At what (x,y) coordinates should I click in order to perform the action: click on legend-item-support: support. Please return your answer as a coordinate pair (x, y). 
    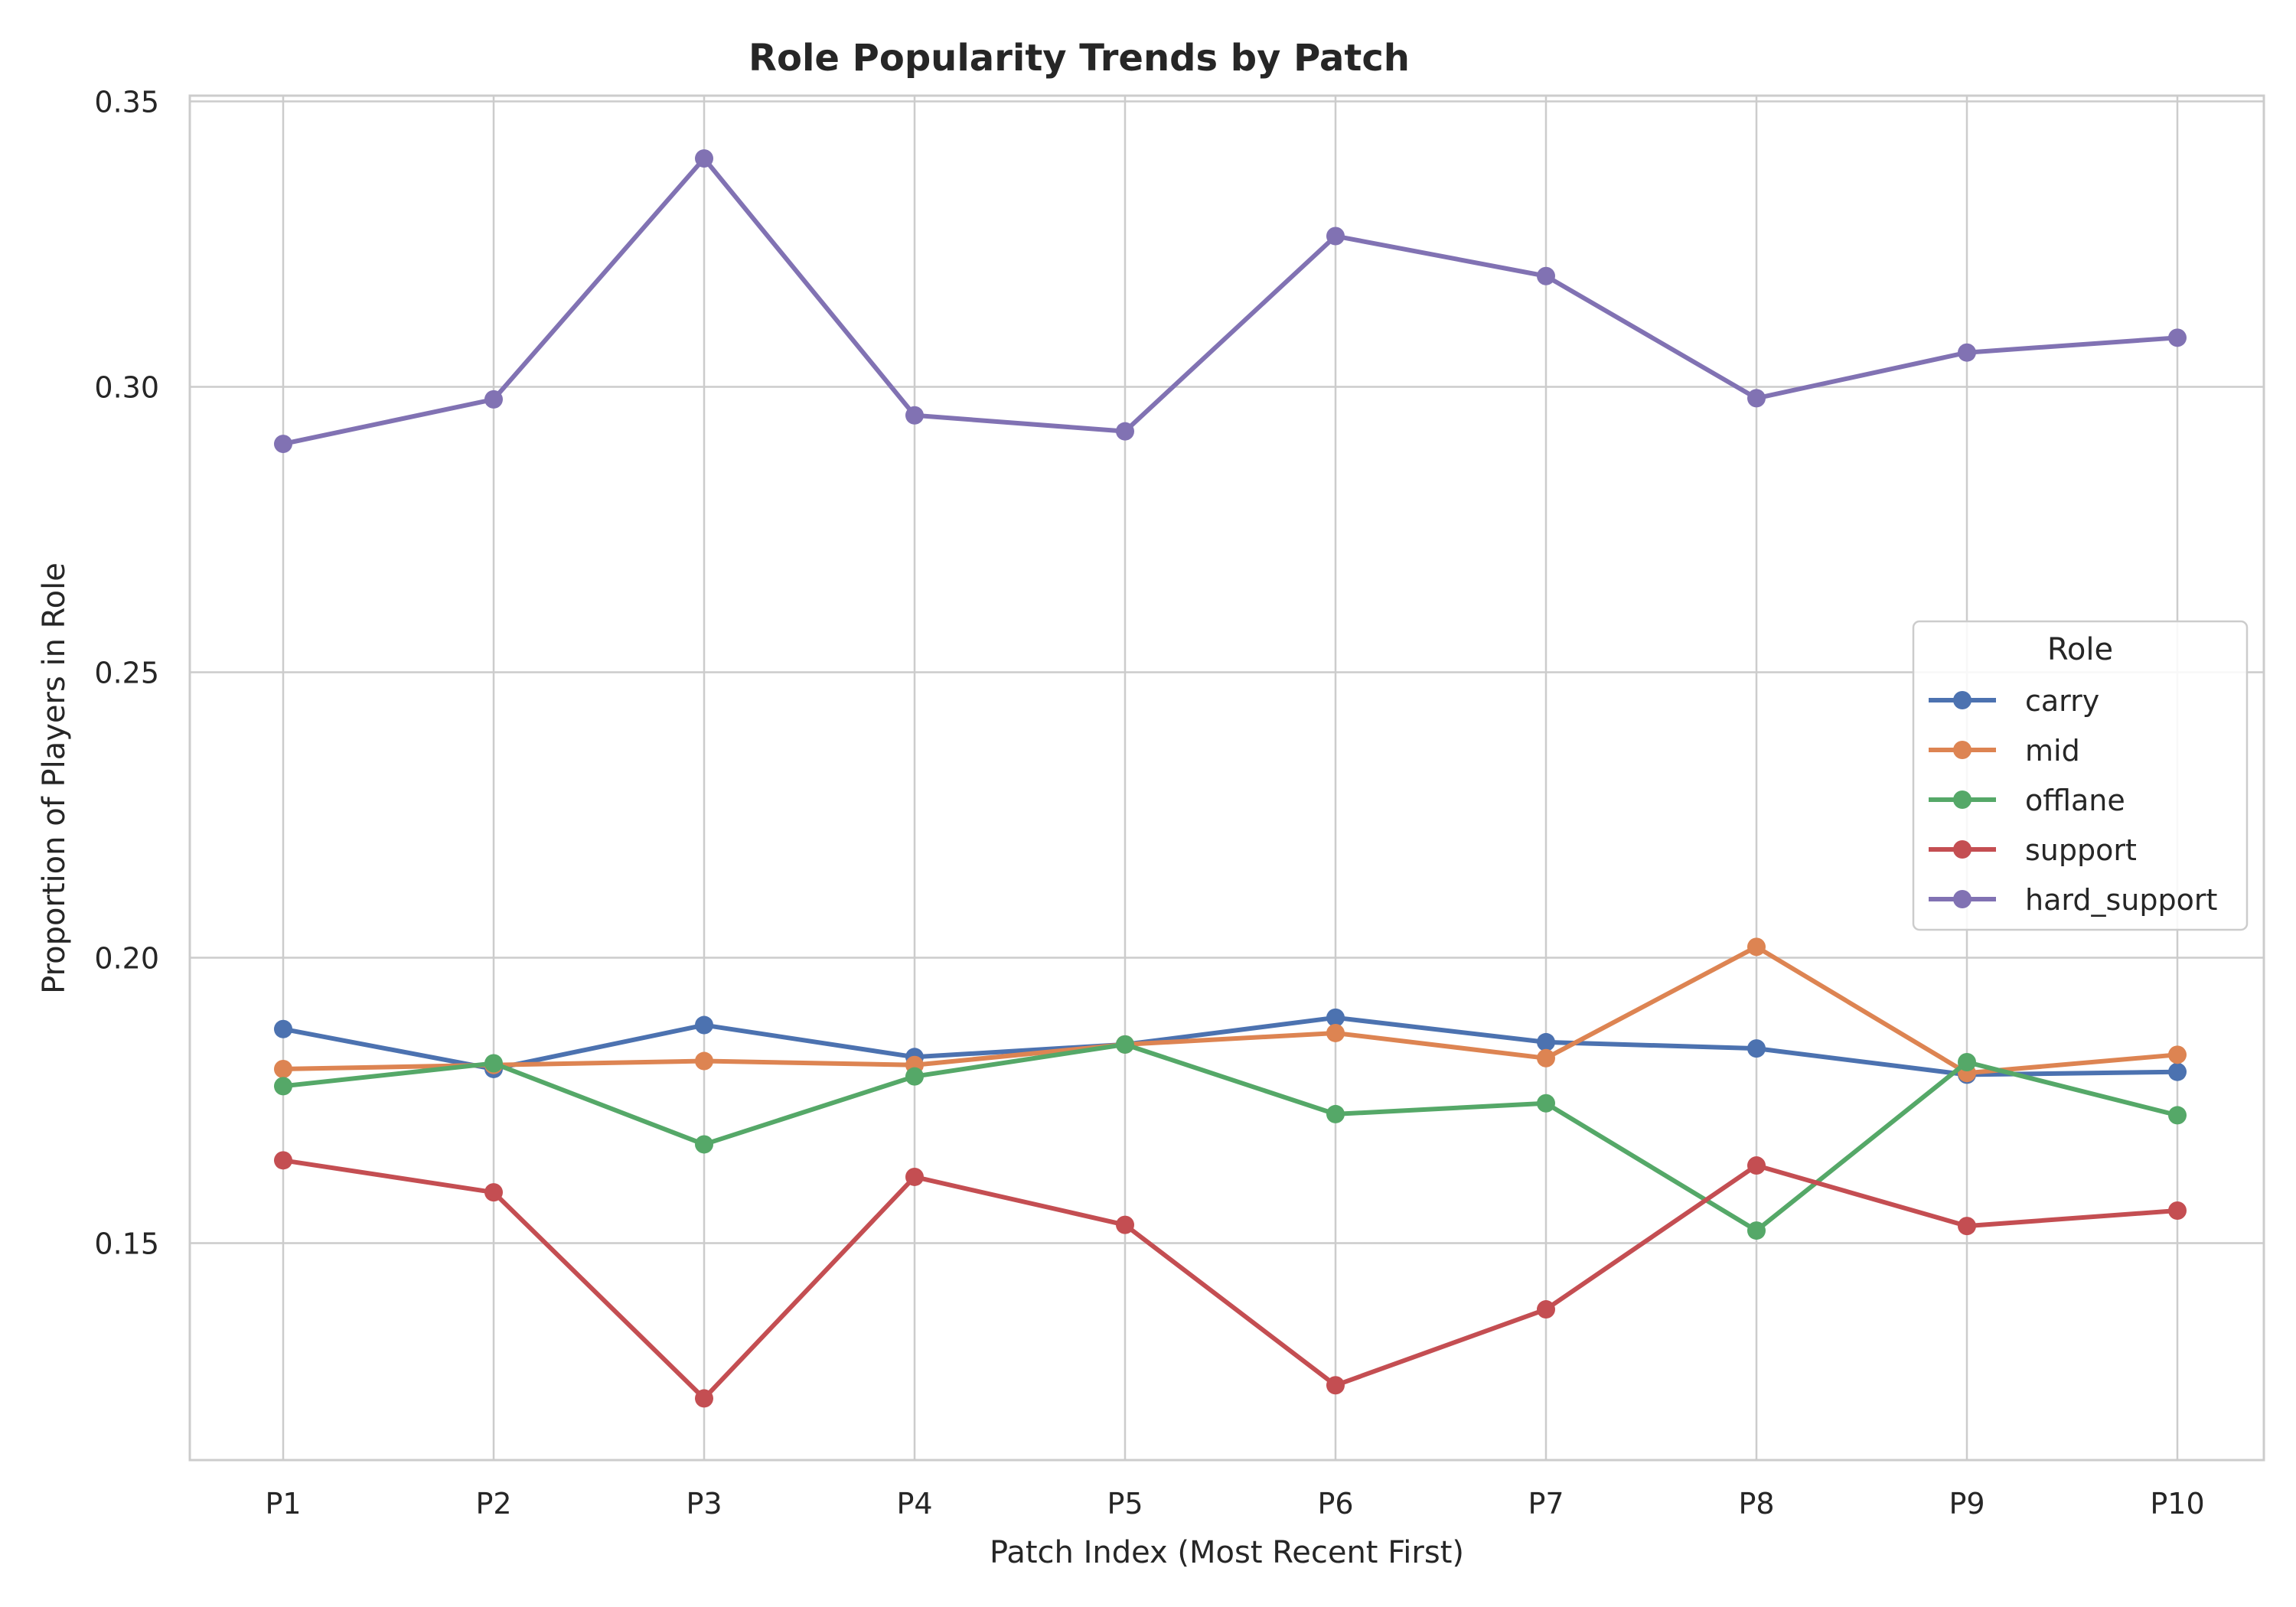
    Looking at the image, I should click on (2033, 850).